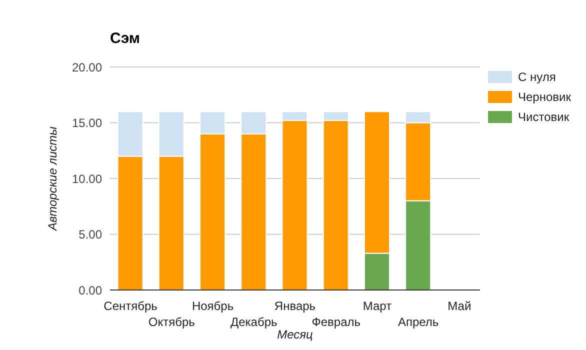 Image resolution: width=586 pixels, height=350 pixels. I want to click on x-tick-label: Ноябрь, so click(213, 306).